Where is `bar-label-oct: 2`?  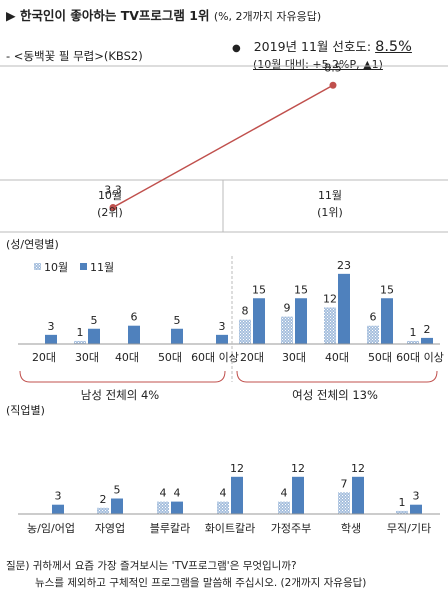
bar-label-oct: 2 is located at coordinates (103, 499).